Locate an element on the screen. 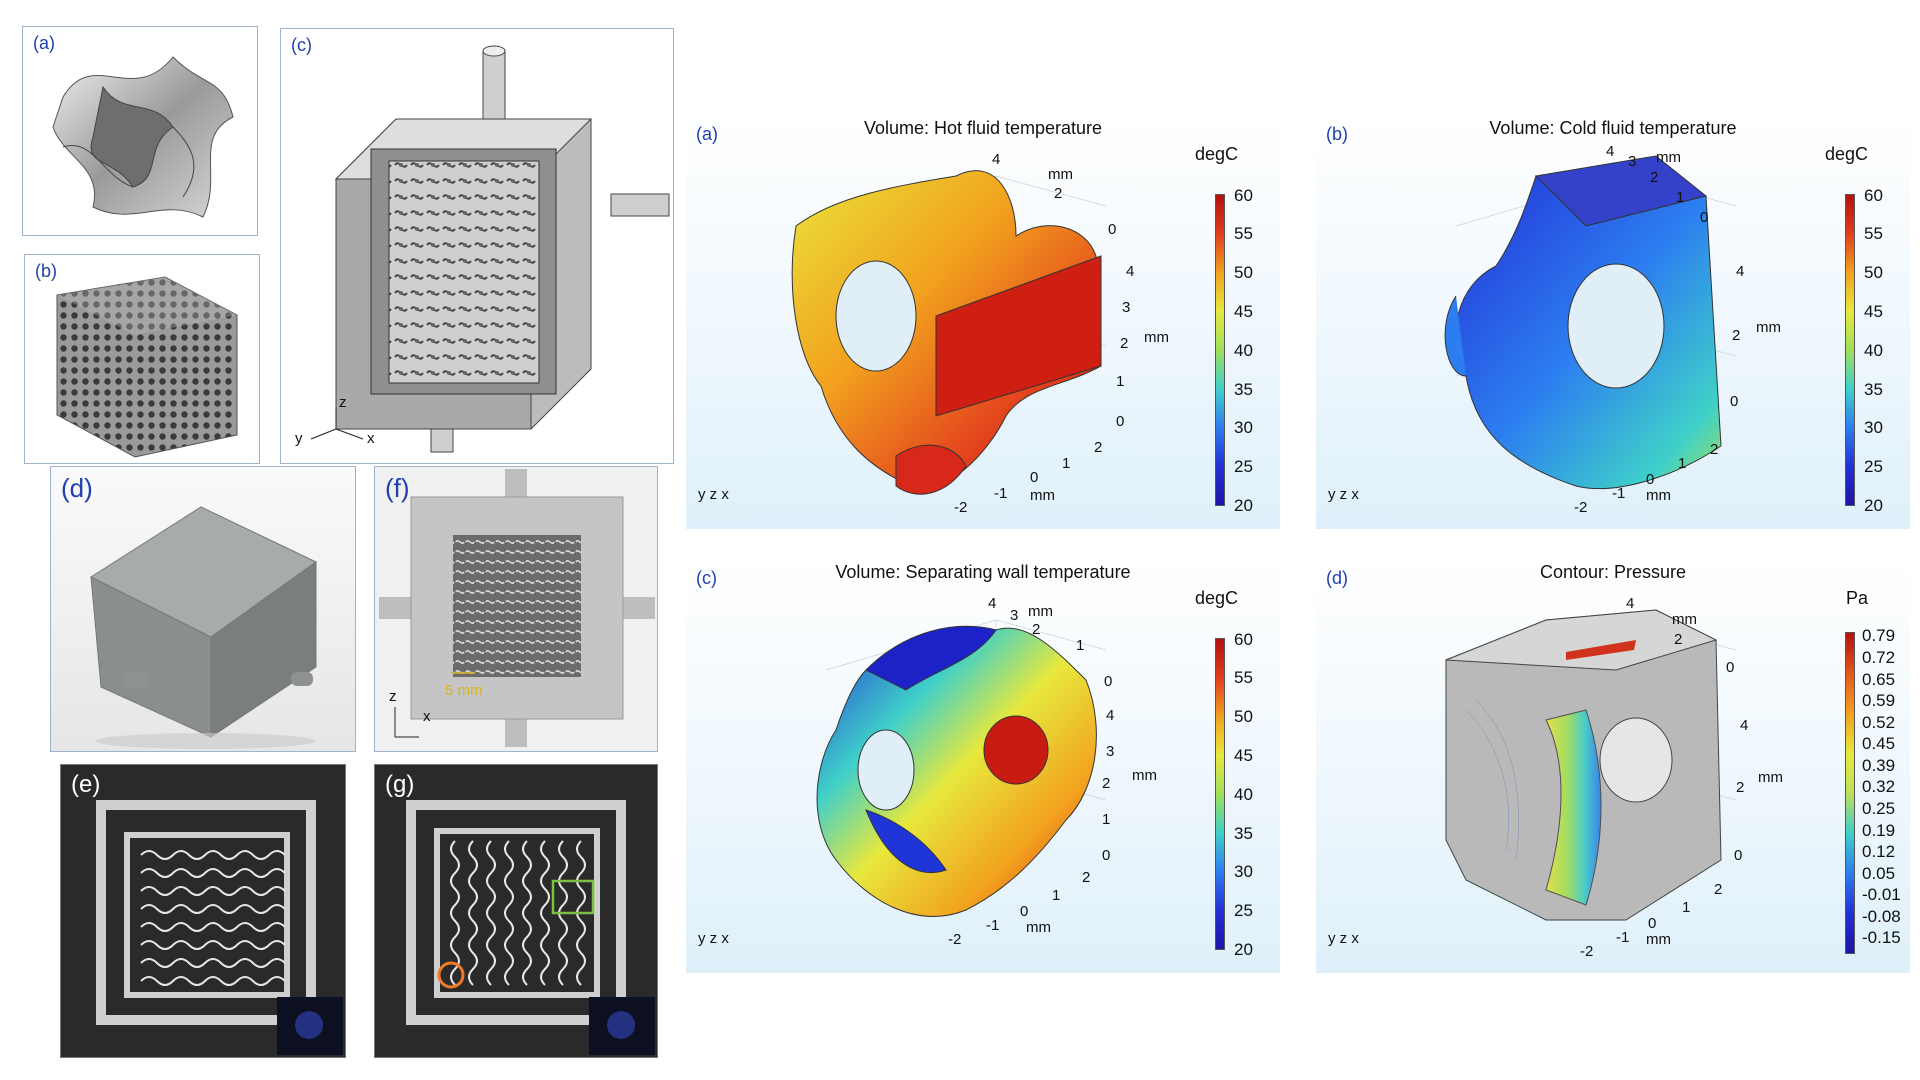 This screenshot has width=1920, height=1080. panel-b-label: (b) is located at coordinates (46, 271).